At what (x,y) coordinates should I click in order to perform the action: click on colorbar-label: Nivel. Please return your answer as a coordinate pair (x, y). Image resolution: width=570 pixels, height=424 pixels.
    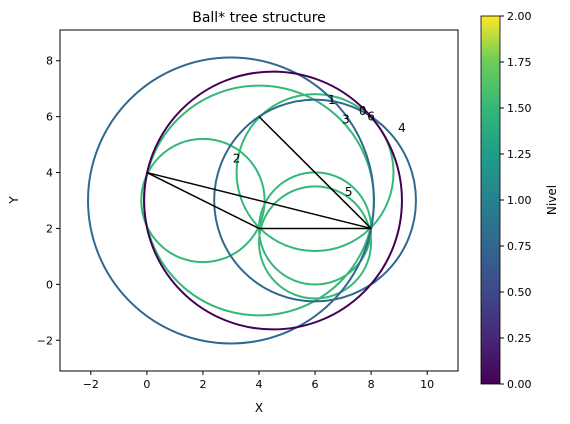
    Looking at the image, I should click on (552, 200).